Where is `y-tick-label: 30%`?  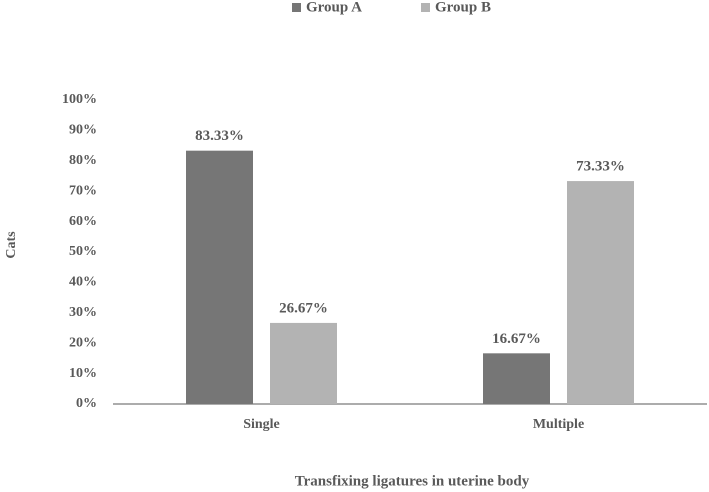
y-tick-label: 30% is located at coordinates (83, 312).